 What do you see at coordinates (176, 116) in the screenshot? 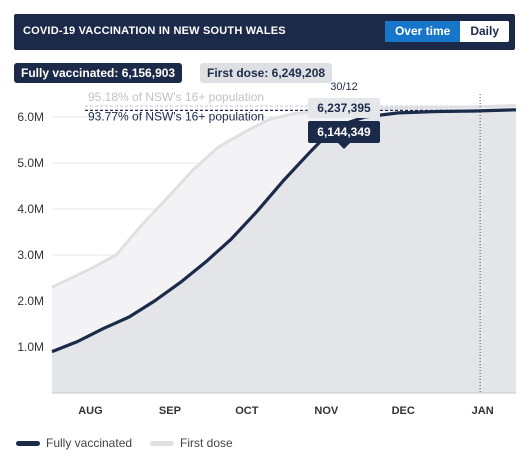
I see `fully-vaccinated-reference-label: 93.77% of NSW's 16+ population` at bounding box center [176, 116].